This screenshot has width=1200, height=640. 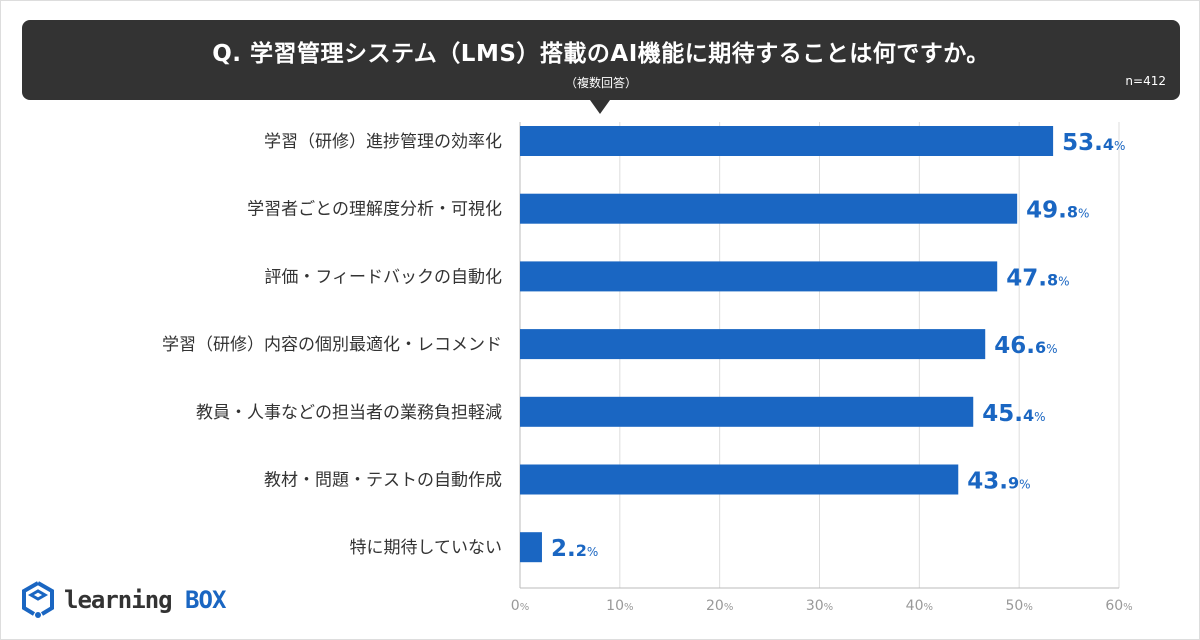 I want to click on learningbox-logo: learning BOX, so click(x=123, y=600).